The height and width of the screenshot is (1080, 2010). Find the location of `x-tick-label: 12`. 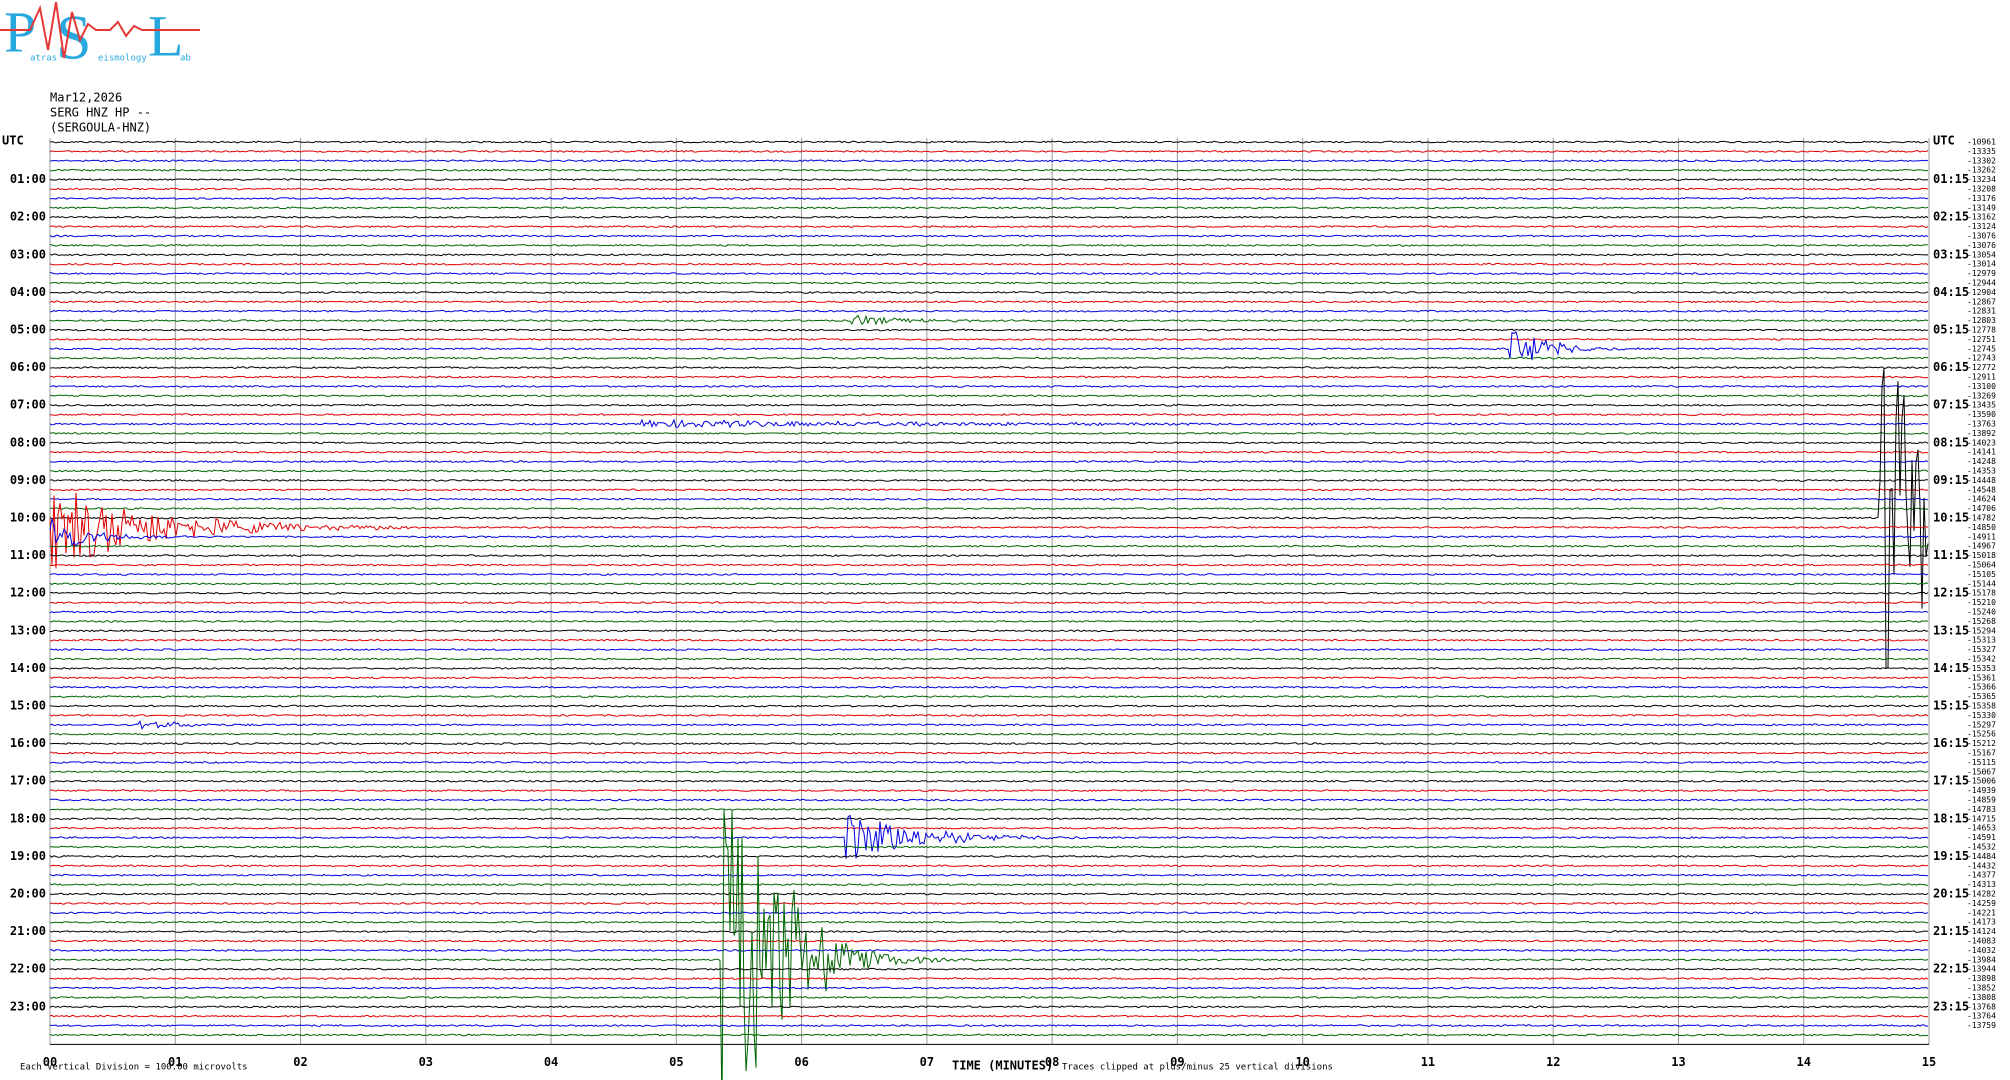

x-tick-label: 12 is located at coordinates (1553, 1062).